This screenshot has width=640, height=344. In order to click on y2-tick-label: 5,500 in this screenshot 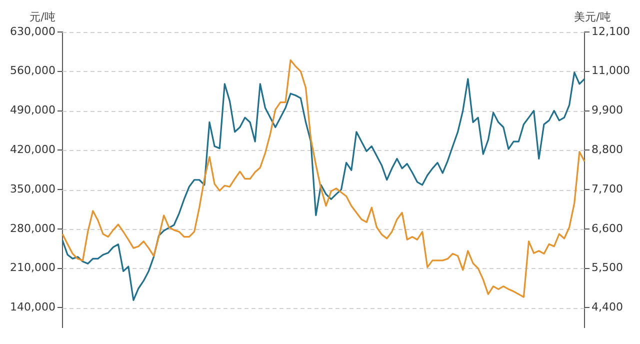, I will do `click(608, 267)`.